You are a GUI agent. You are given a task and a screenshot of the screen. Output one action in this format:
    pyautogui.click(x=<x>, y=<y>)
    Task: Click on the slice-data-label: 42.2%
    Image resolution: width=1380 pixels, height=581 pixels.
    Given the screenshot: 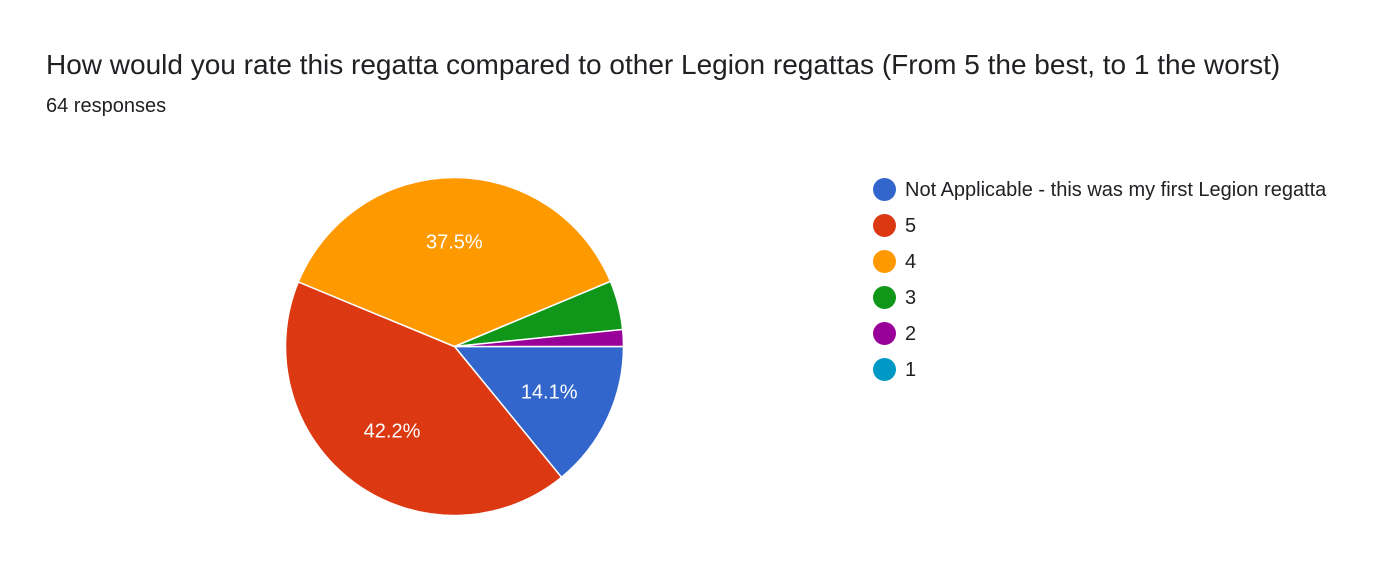 What is the action you would take?
    pyautogui.click(x=392, y=432)
    